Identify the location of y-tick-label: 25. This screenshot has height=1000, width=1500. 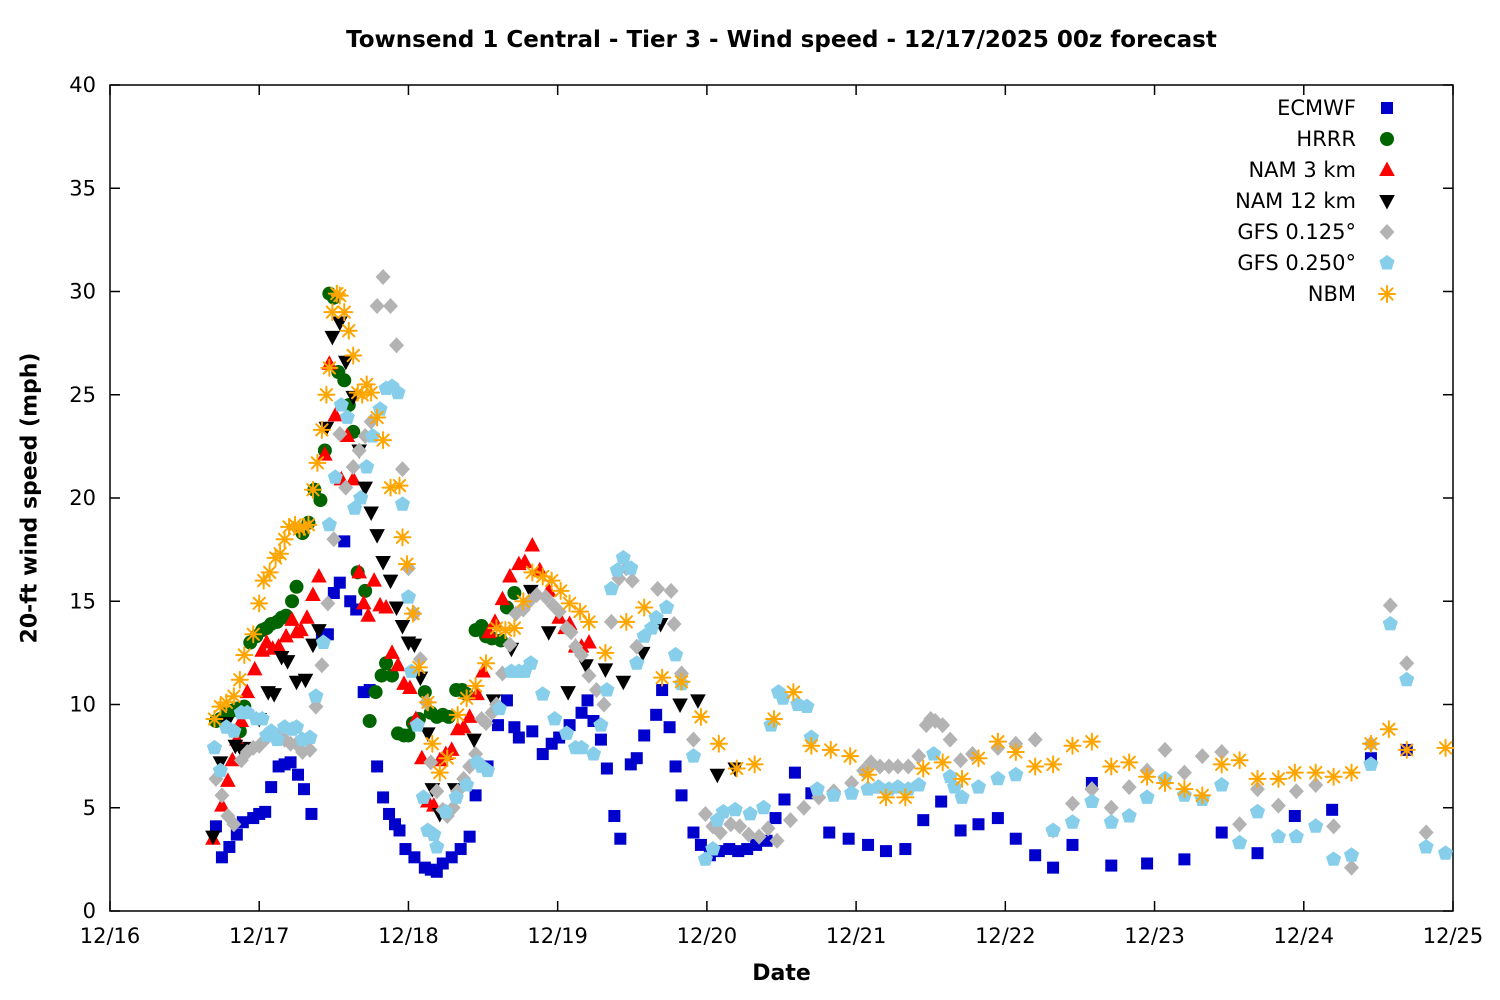
(82, 395).